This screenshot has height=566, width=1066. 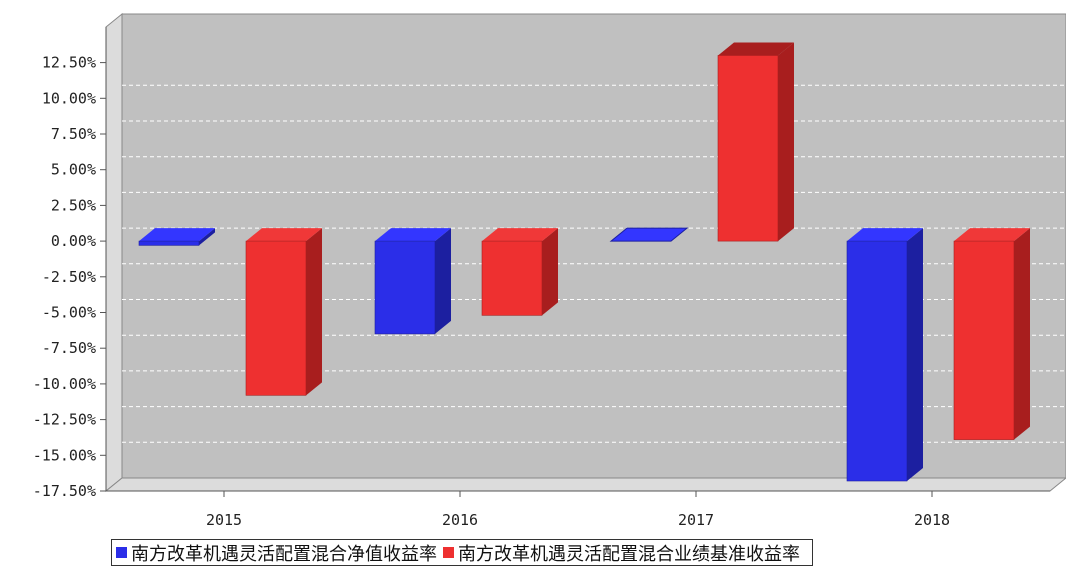 I want to click on y-tick-label: -2.50%, so click(x=69, y=277).